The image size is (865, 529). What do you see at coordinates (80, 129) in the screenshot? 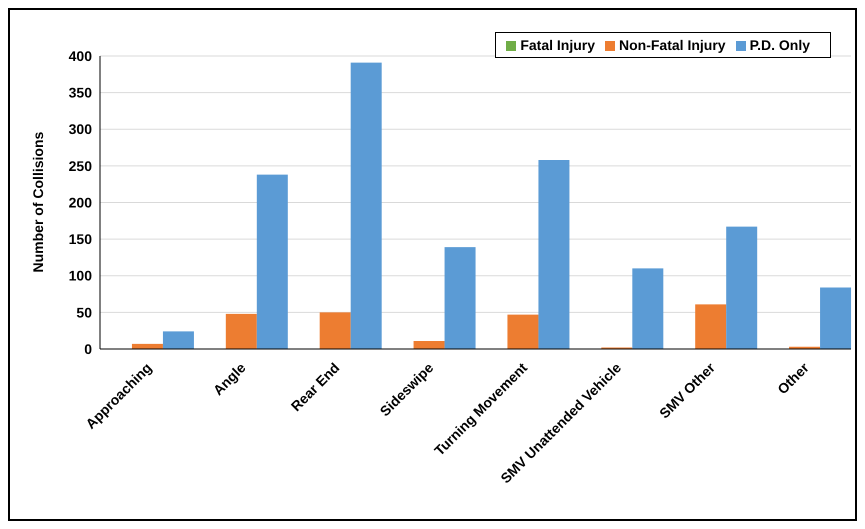
I see `y-tick-label: 300` at bounding box center [80, 129].